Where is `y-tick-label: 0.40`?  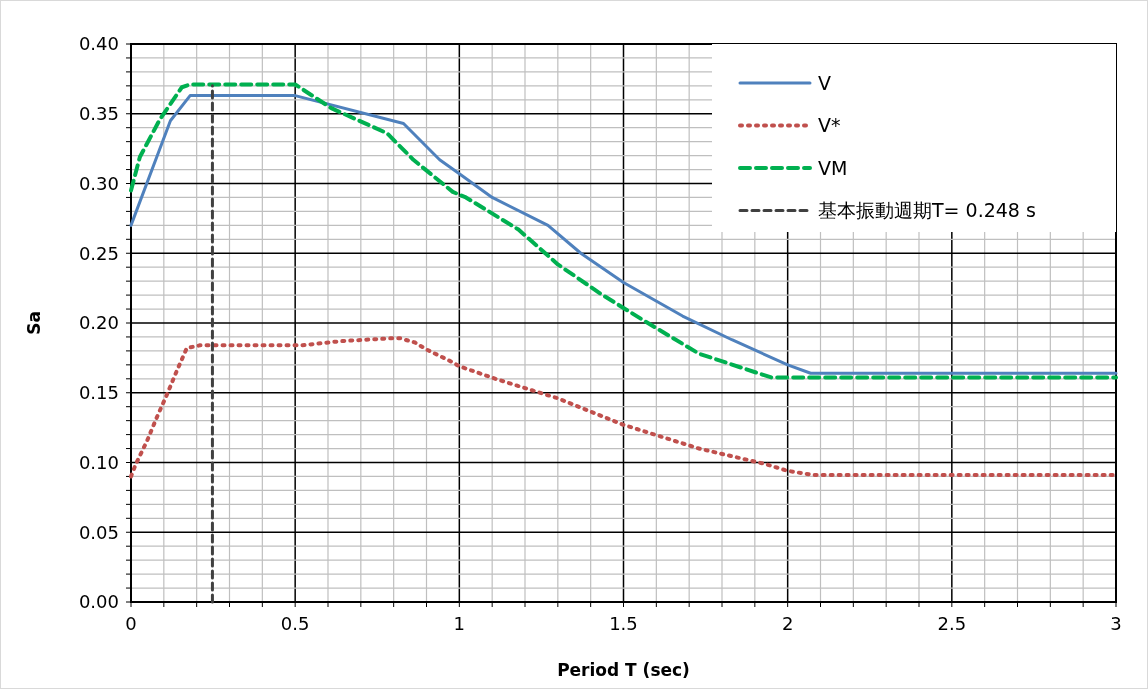
y-tick-label: 0.40 is located at coordinates (98, 44).